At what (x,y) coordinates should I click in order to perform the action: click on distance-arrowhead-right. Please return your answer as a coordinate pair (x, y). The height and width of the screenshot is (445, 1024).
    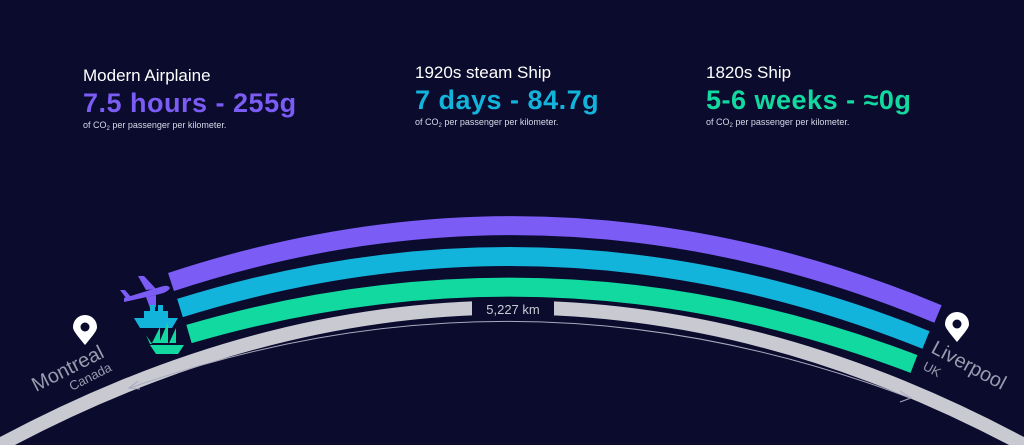
    Looking at the image, I should click on (906, 396).